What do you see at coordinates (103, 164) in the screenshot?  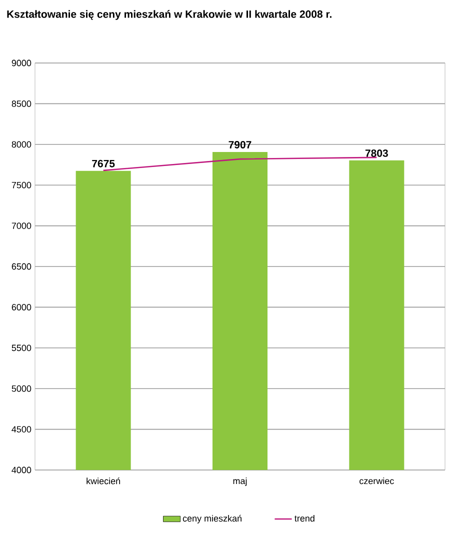 I see `data-label: 7675` at bounding box center [103, 164].